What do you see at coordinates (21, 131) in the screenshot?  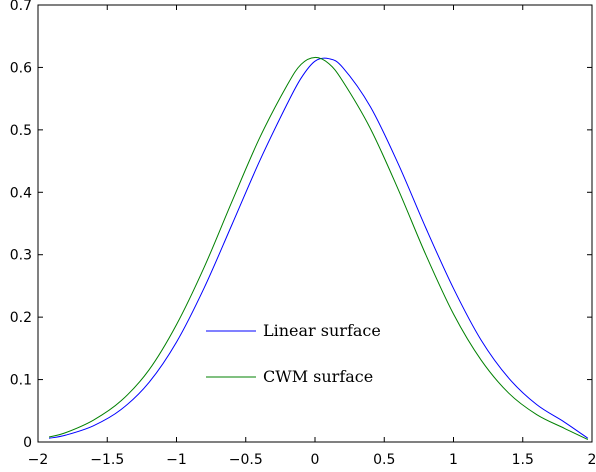 I see `y-tick-label: 0.5` at bounding box center [21, 131].